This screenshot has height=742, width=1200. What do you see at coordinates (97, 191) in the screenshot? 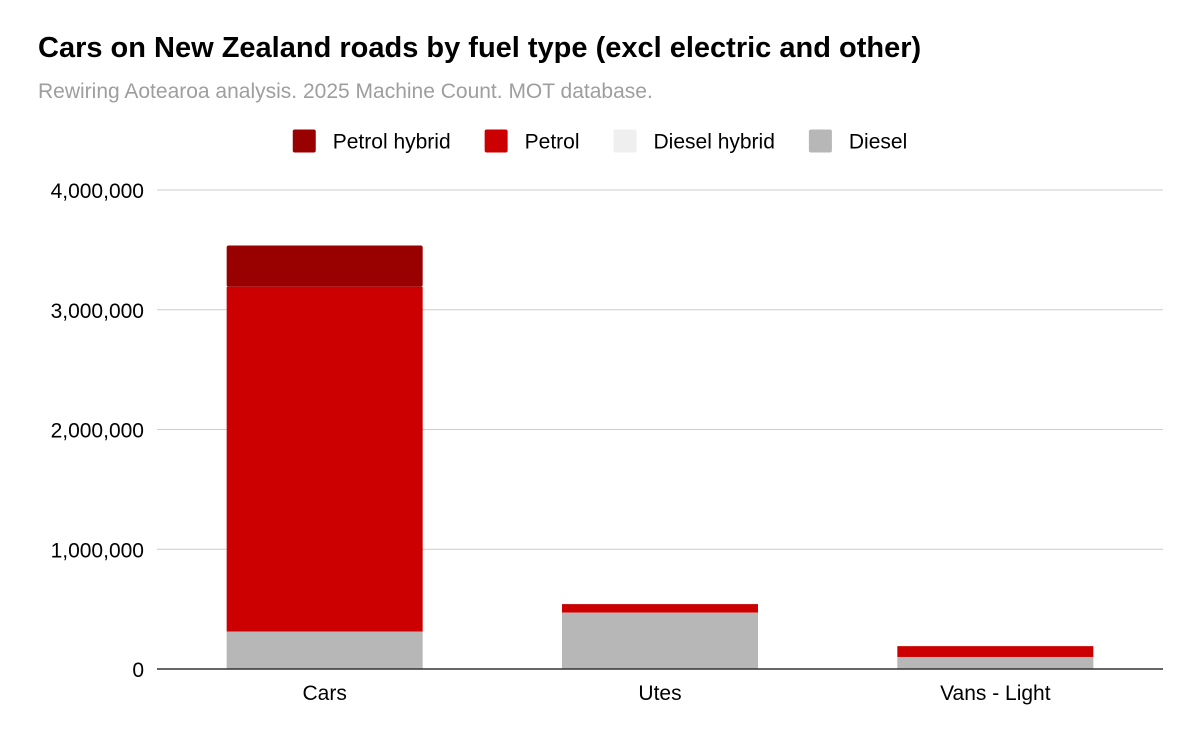
I see `y-tick-label: 4,000,000` at bounding box center [97, 191].